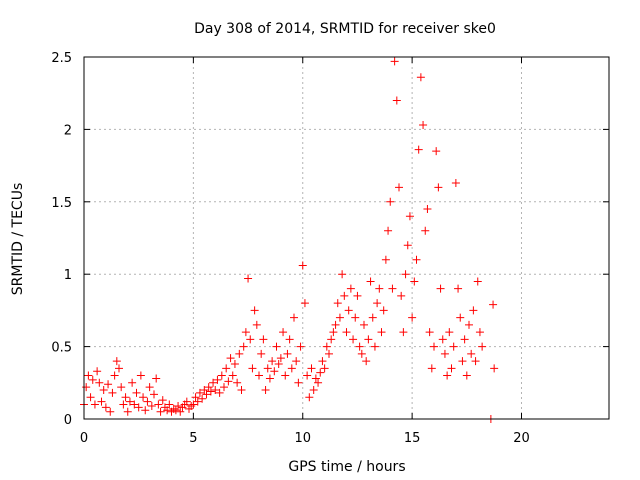 The height and width of the screenshot is (480, 640). I want to click on y-tick-label: 1, so click(68, 275).